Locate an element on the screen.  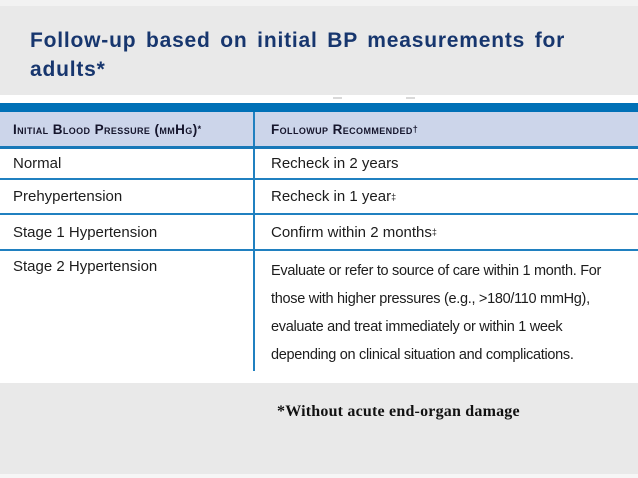
cell-recommendation: Recheck in 2 years is located at coordinates (446, 163).